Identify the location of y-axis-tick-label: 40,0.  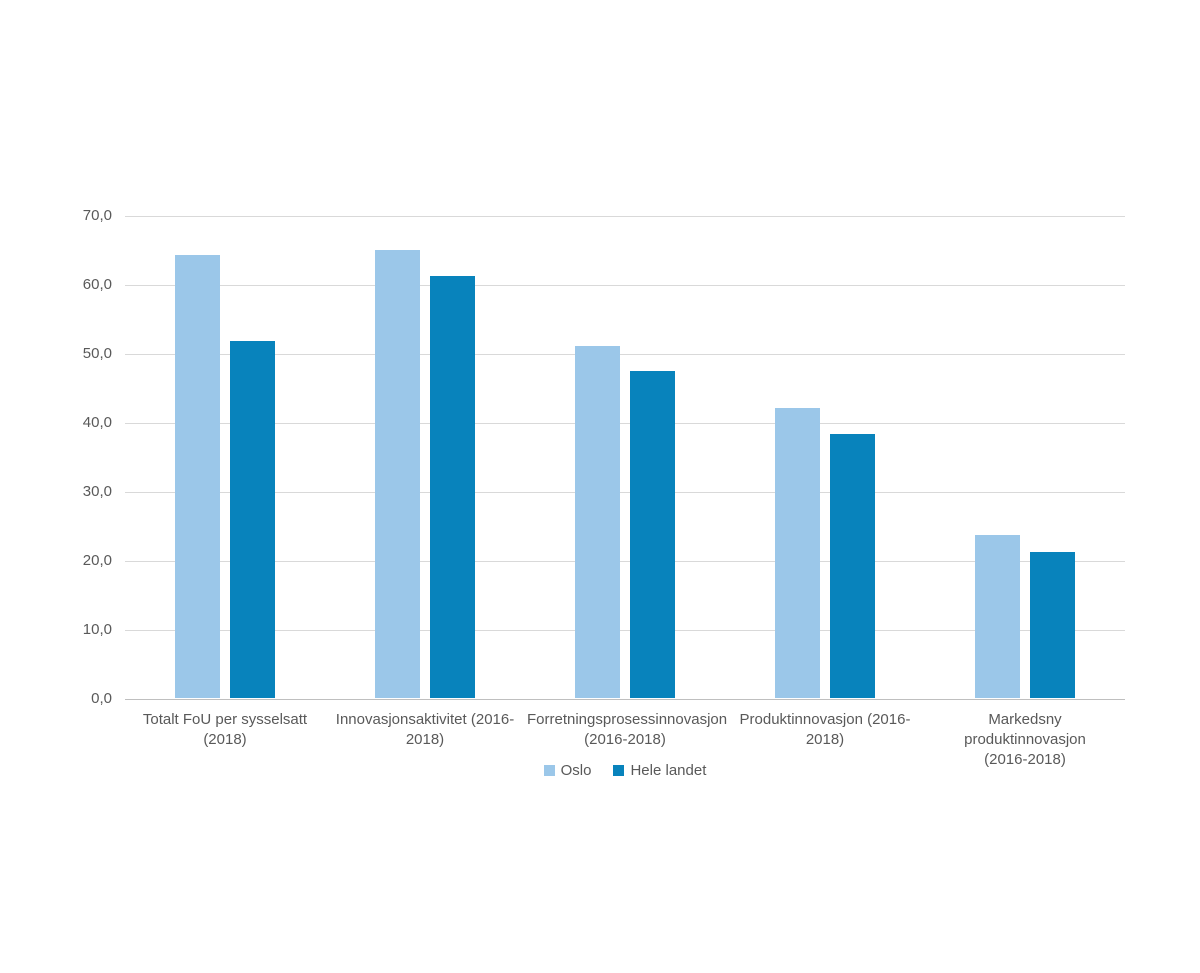
(97, 422).